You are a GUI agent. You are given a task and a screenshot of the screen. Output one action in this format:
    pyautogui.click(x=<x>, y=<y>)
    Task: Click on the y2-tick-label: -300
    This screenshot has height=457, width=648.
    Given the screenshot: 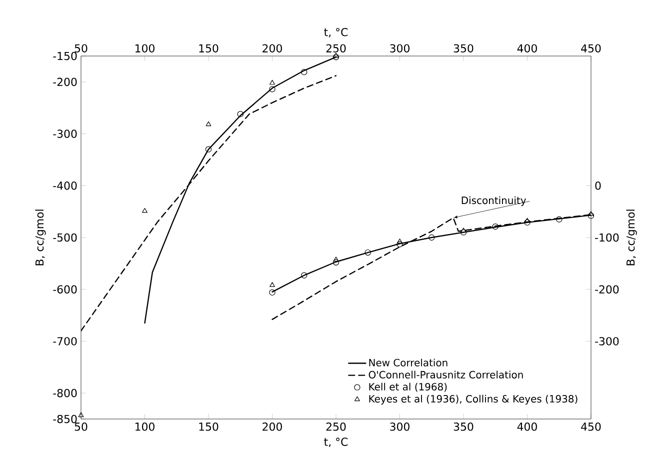 What is the action you would take?
    pyautogui.click(x=607, y=341)
    